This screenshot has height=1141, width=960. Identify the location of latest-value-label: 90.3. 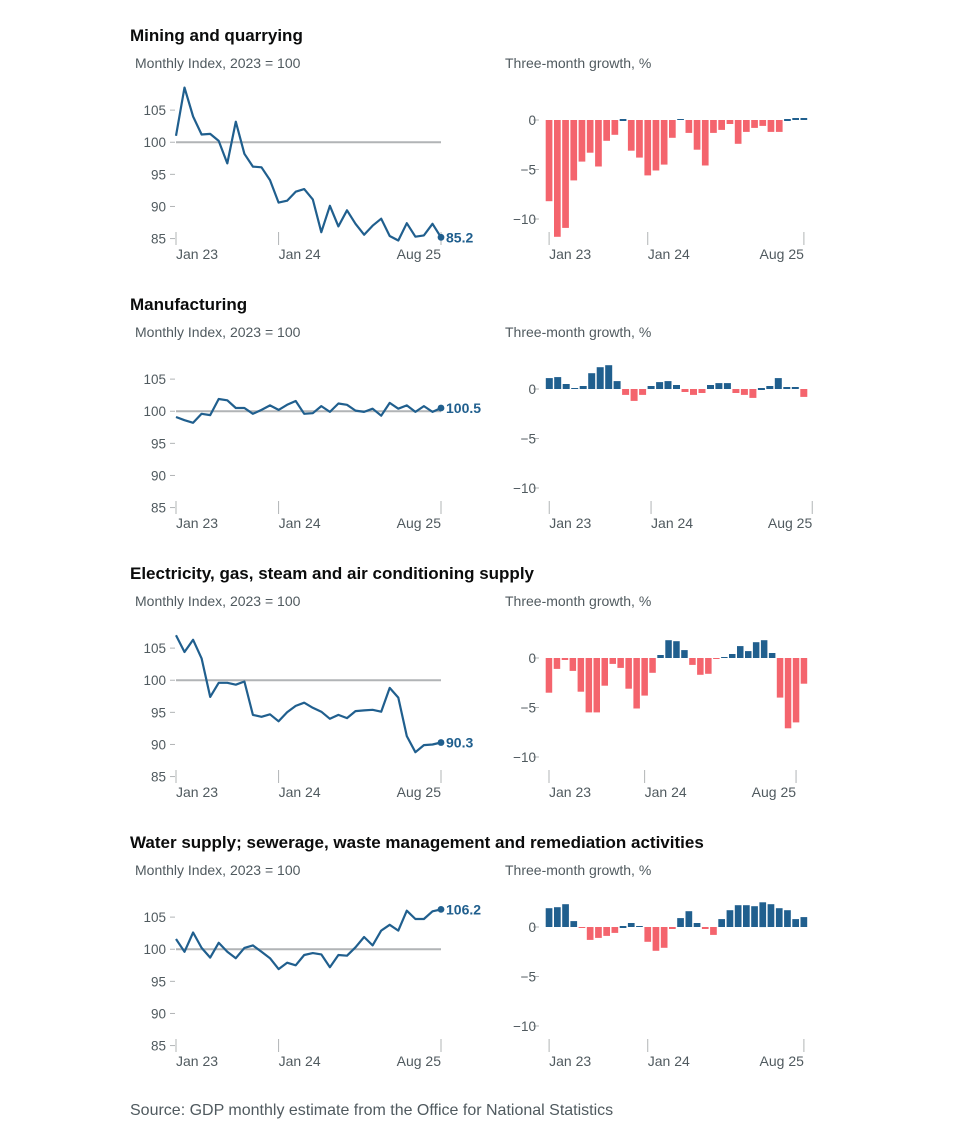
(459, 743).